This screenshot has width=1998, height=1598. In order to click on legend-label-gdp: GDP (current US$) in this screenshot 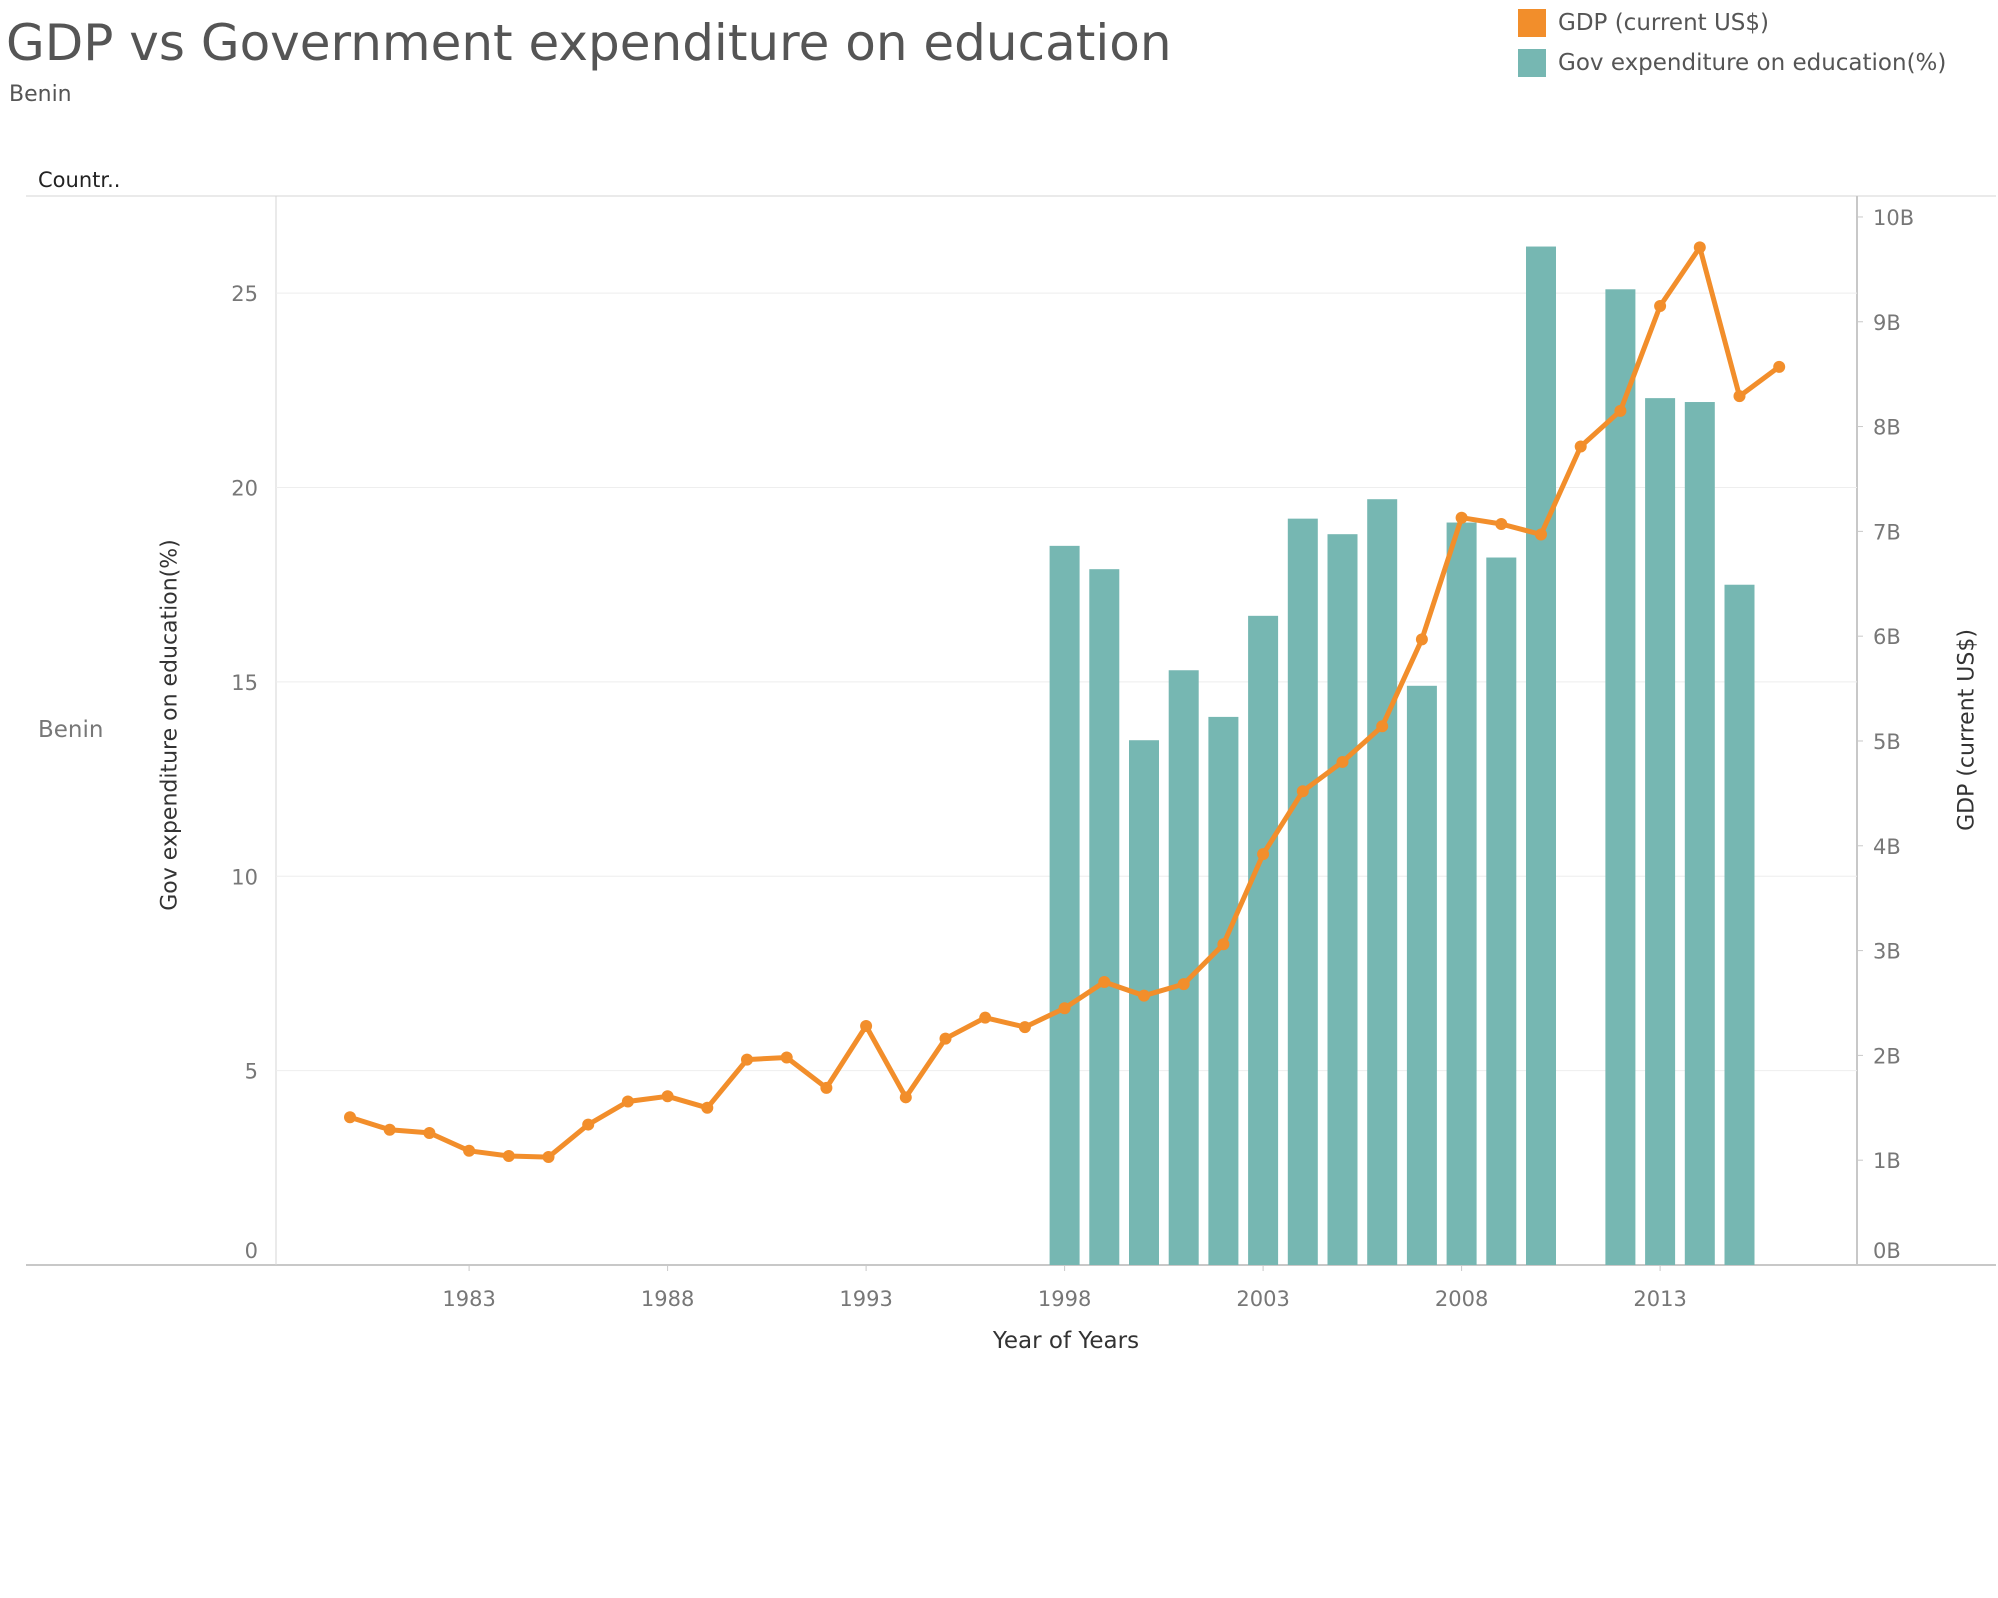, I will do `click(1664, 23)`.